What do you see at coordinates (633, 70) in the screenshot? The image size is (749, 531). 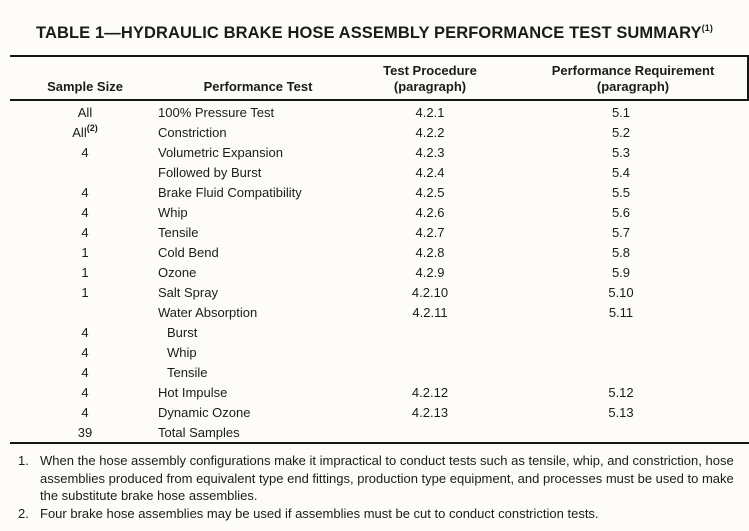 I see `column-header-line: Performance Requirement` at bounding box center [633, 70].